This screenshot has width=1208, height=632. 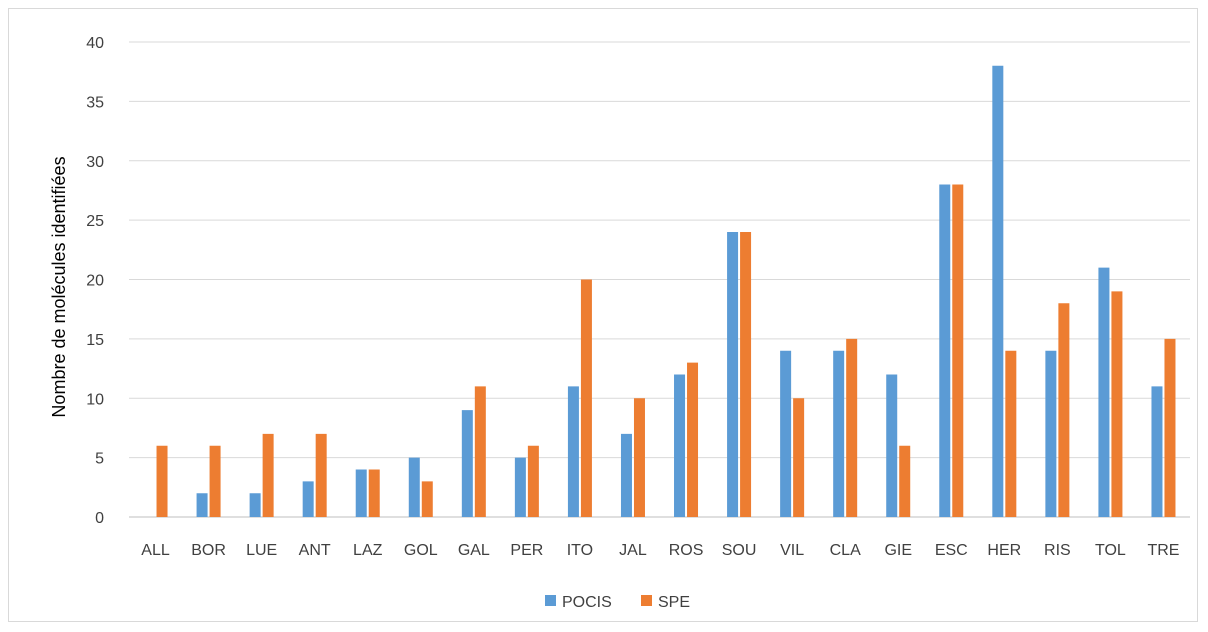 I want to click on y-tick-label: 5, so click(x=99, y=459).